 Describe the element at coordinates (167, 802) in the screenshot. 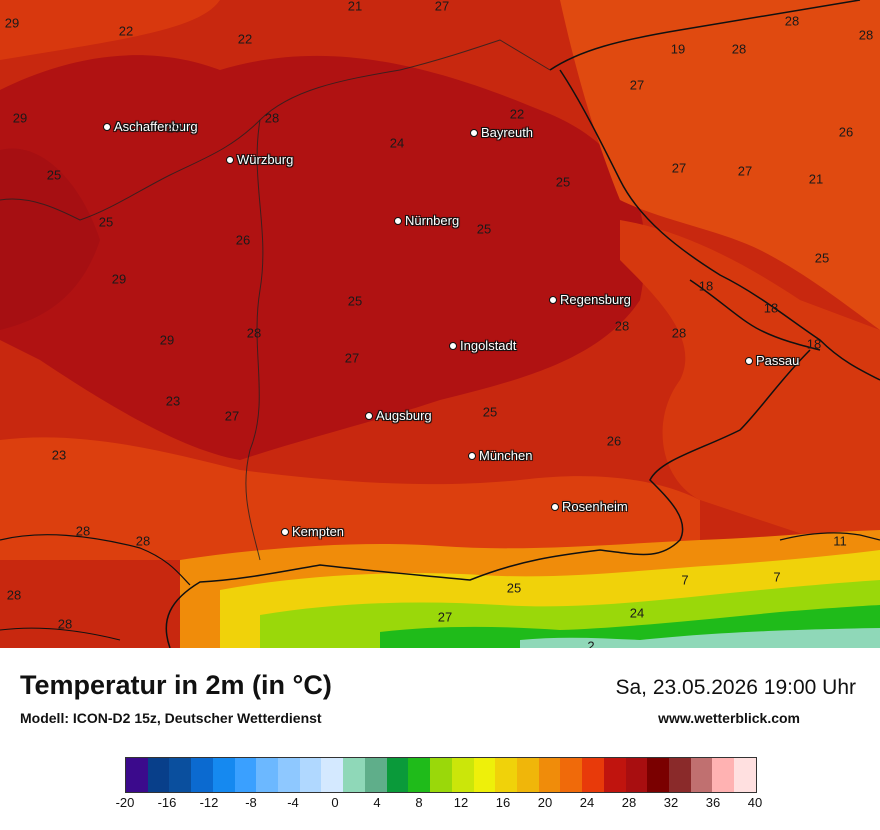

I see `color-scale-tick: -16` at that location.